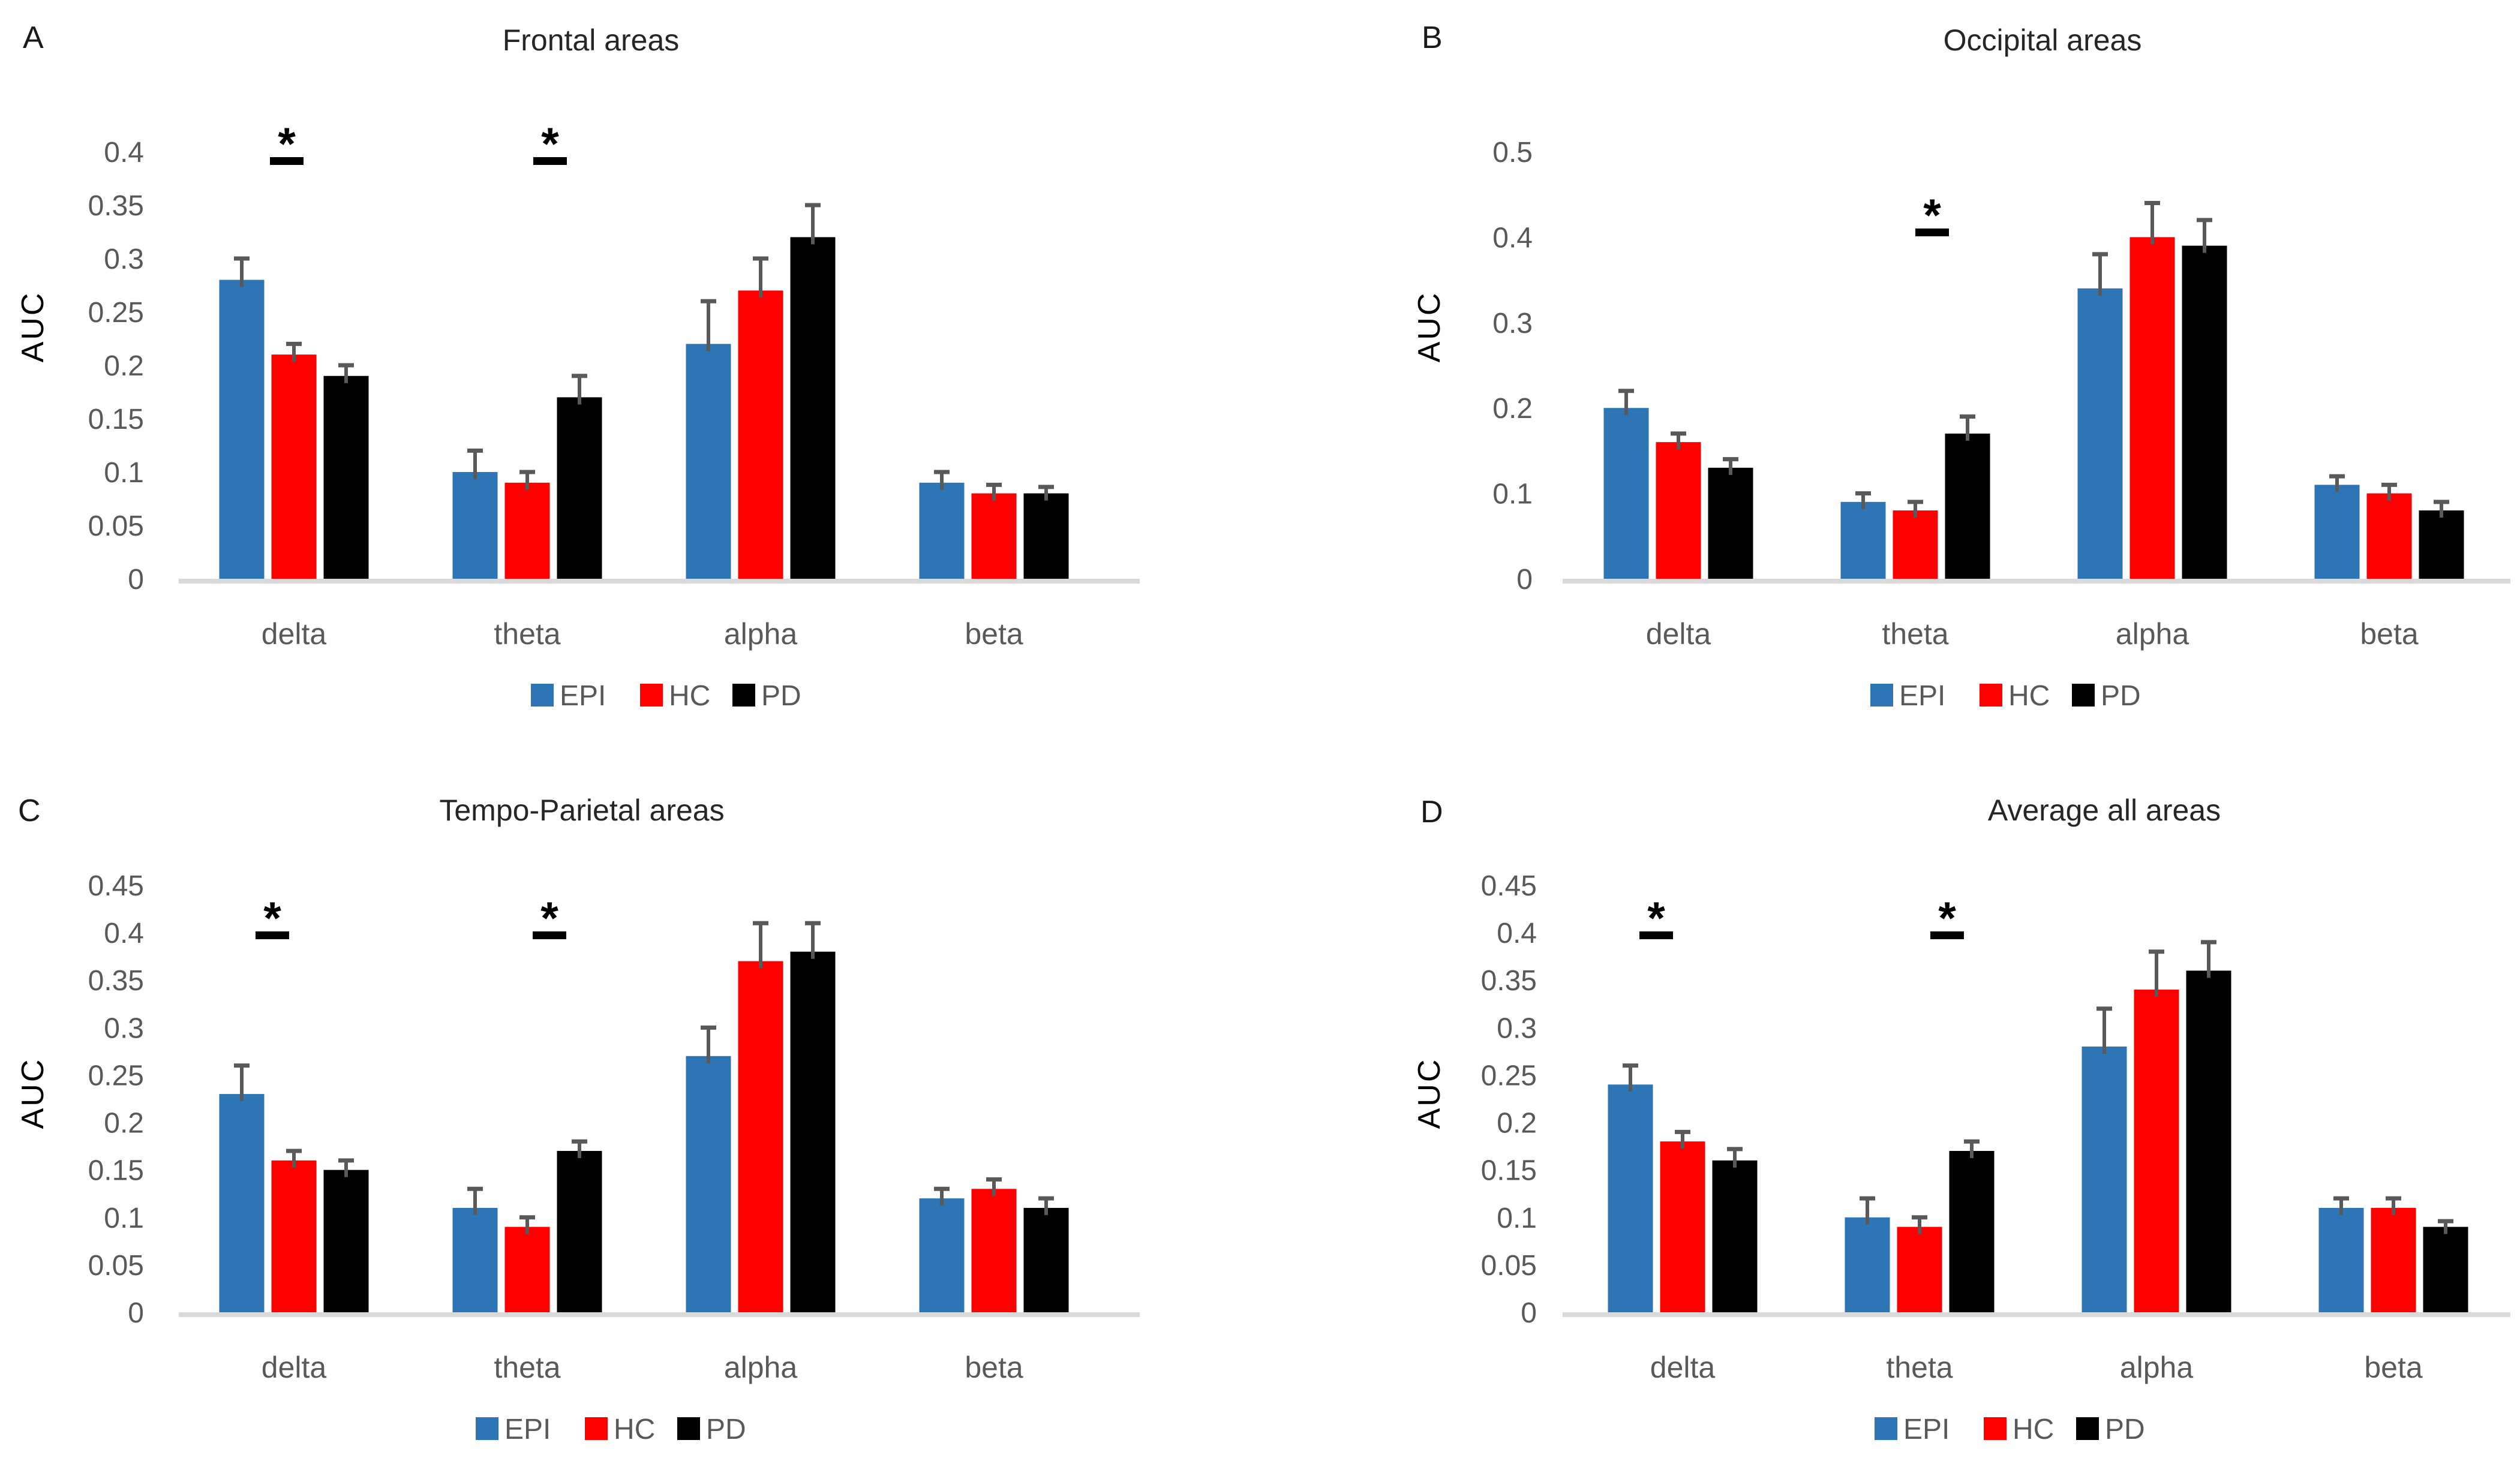 The height and width of the screenshot is (1467, 2520). What do you see at coordinates (583, 696) in the screenshot?
I see `legend-label-epi: EPI` at bounding box center [583, 696].